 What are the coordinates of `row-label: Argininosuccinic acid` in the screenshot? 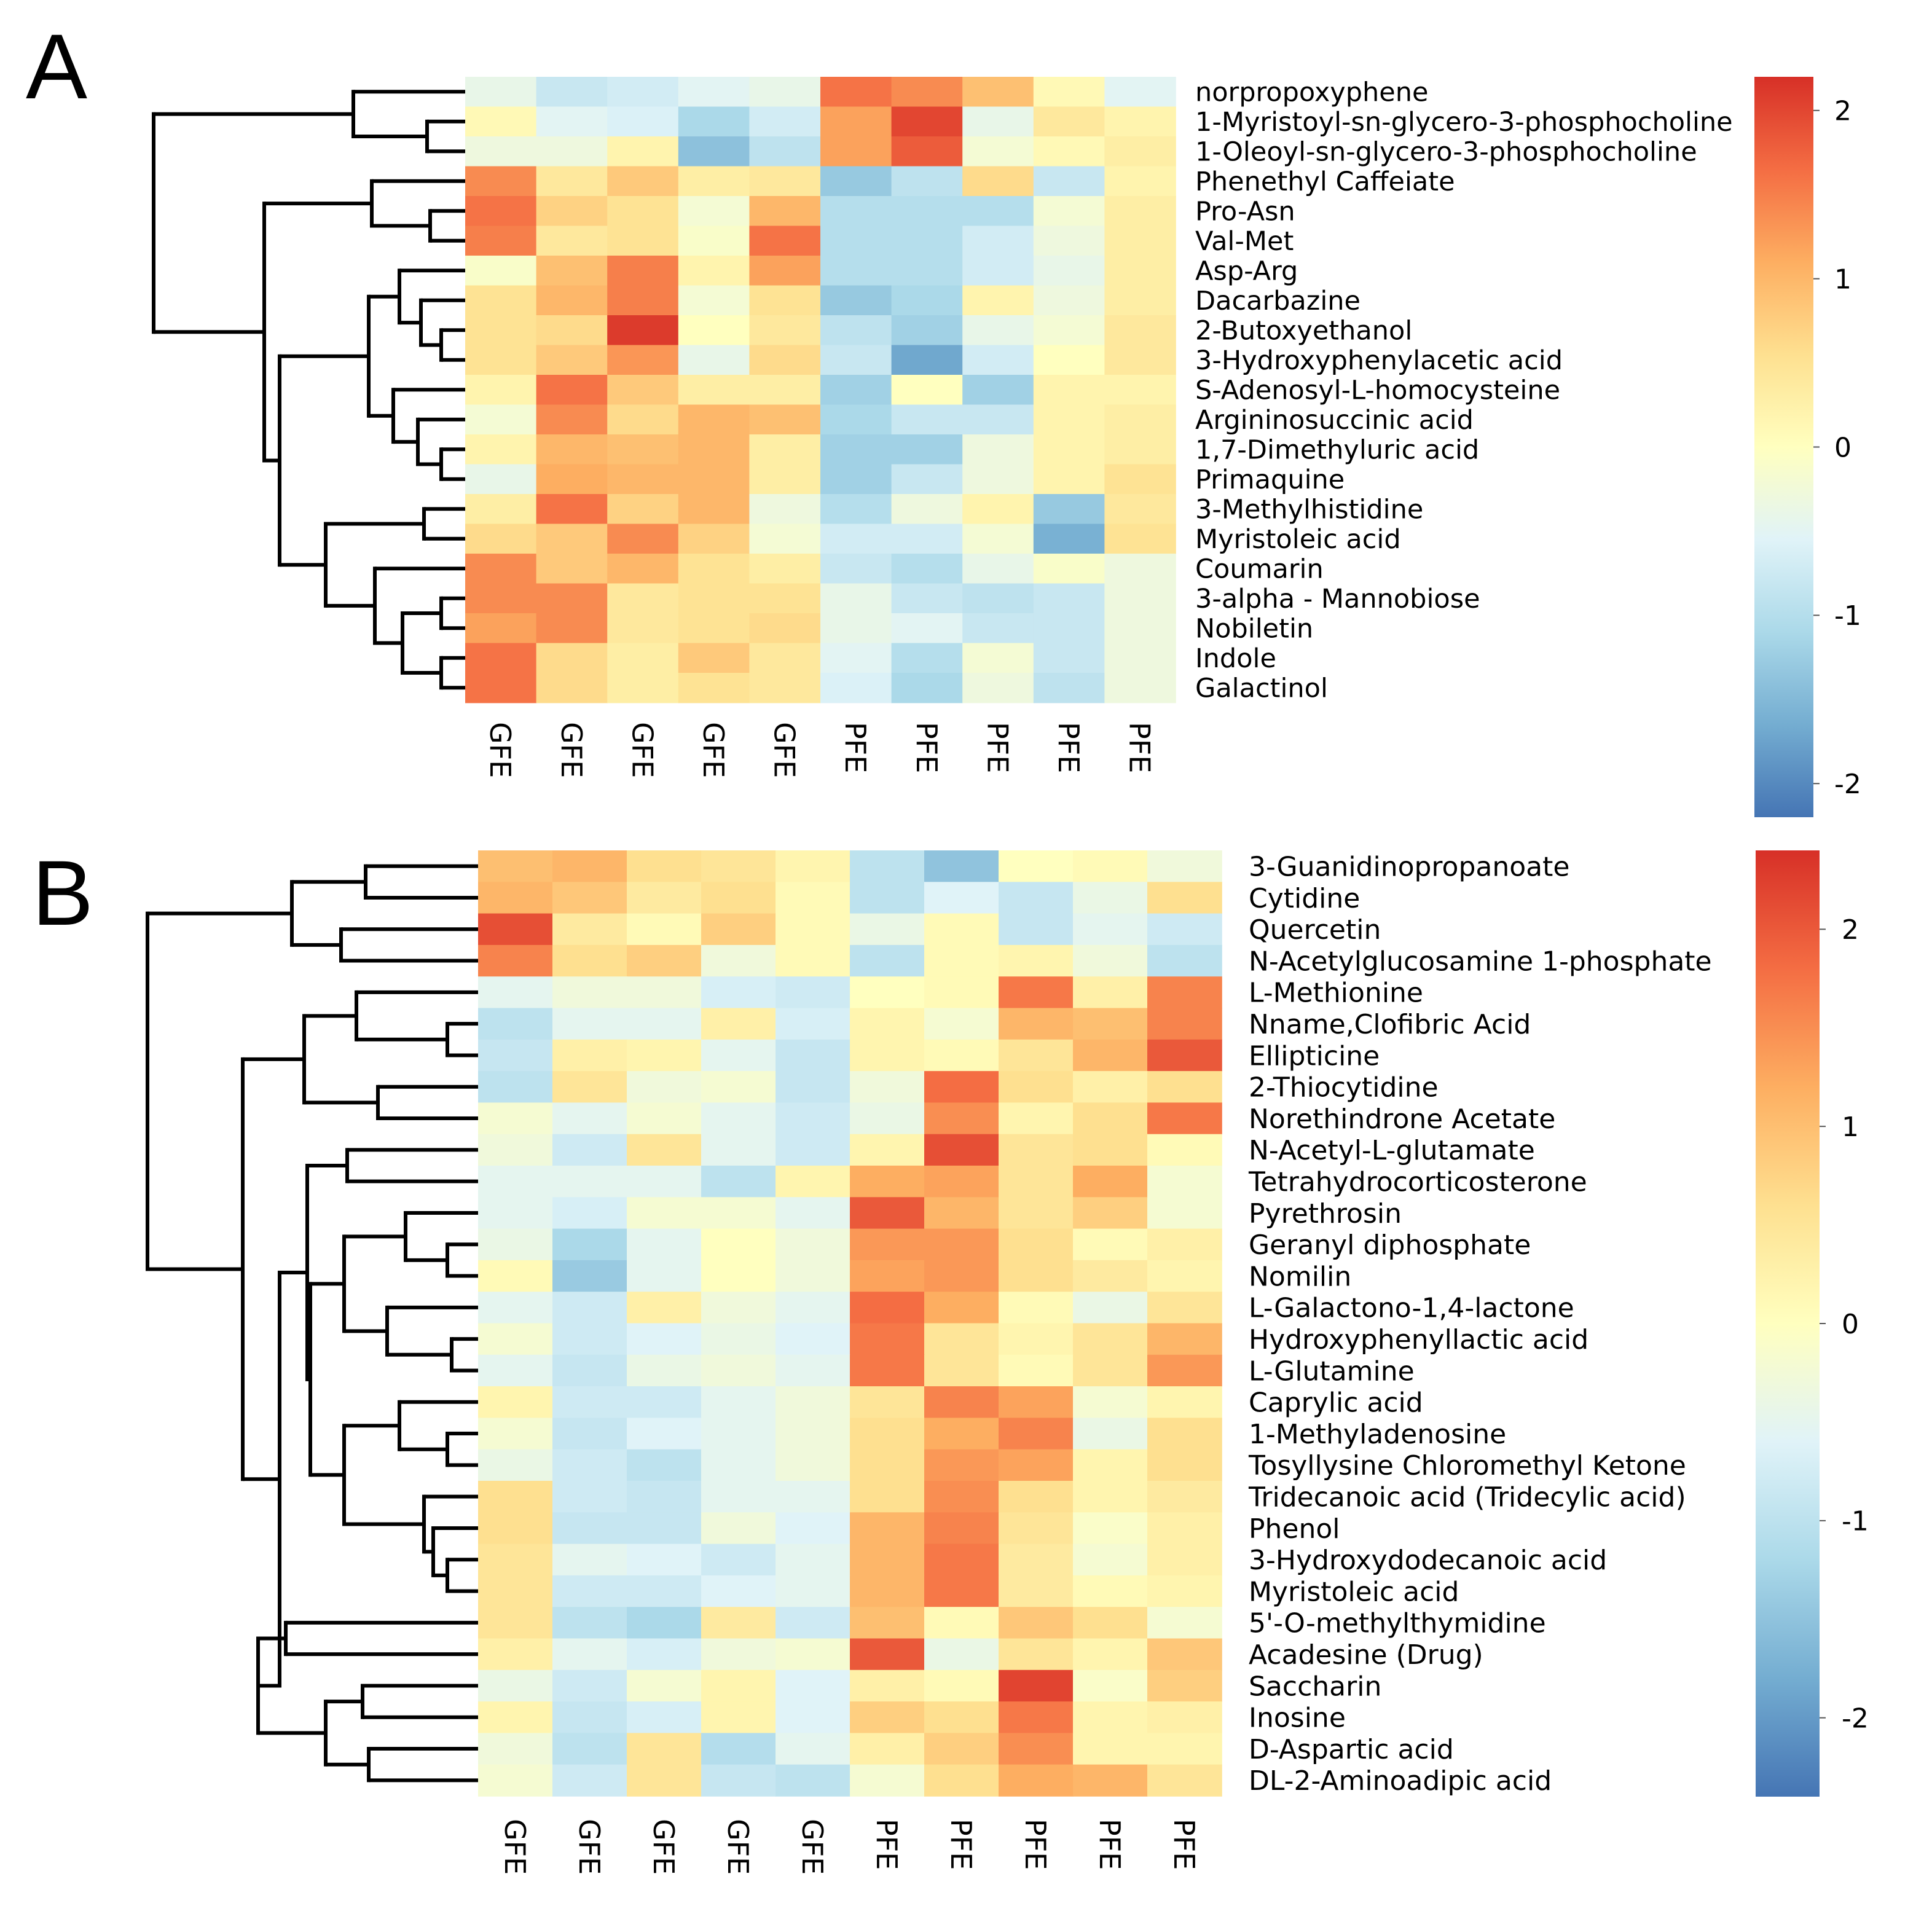 It's located at (1334, 420).